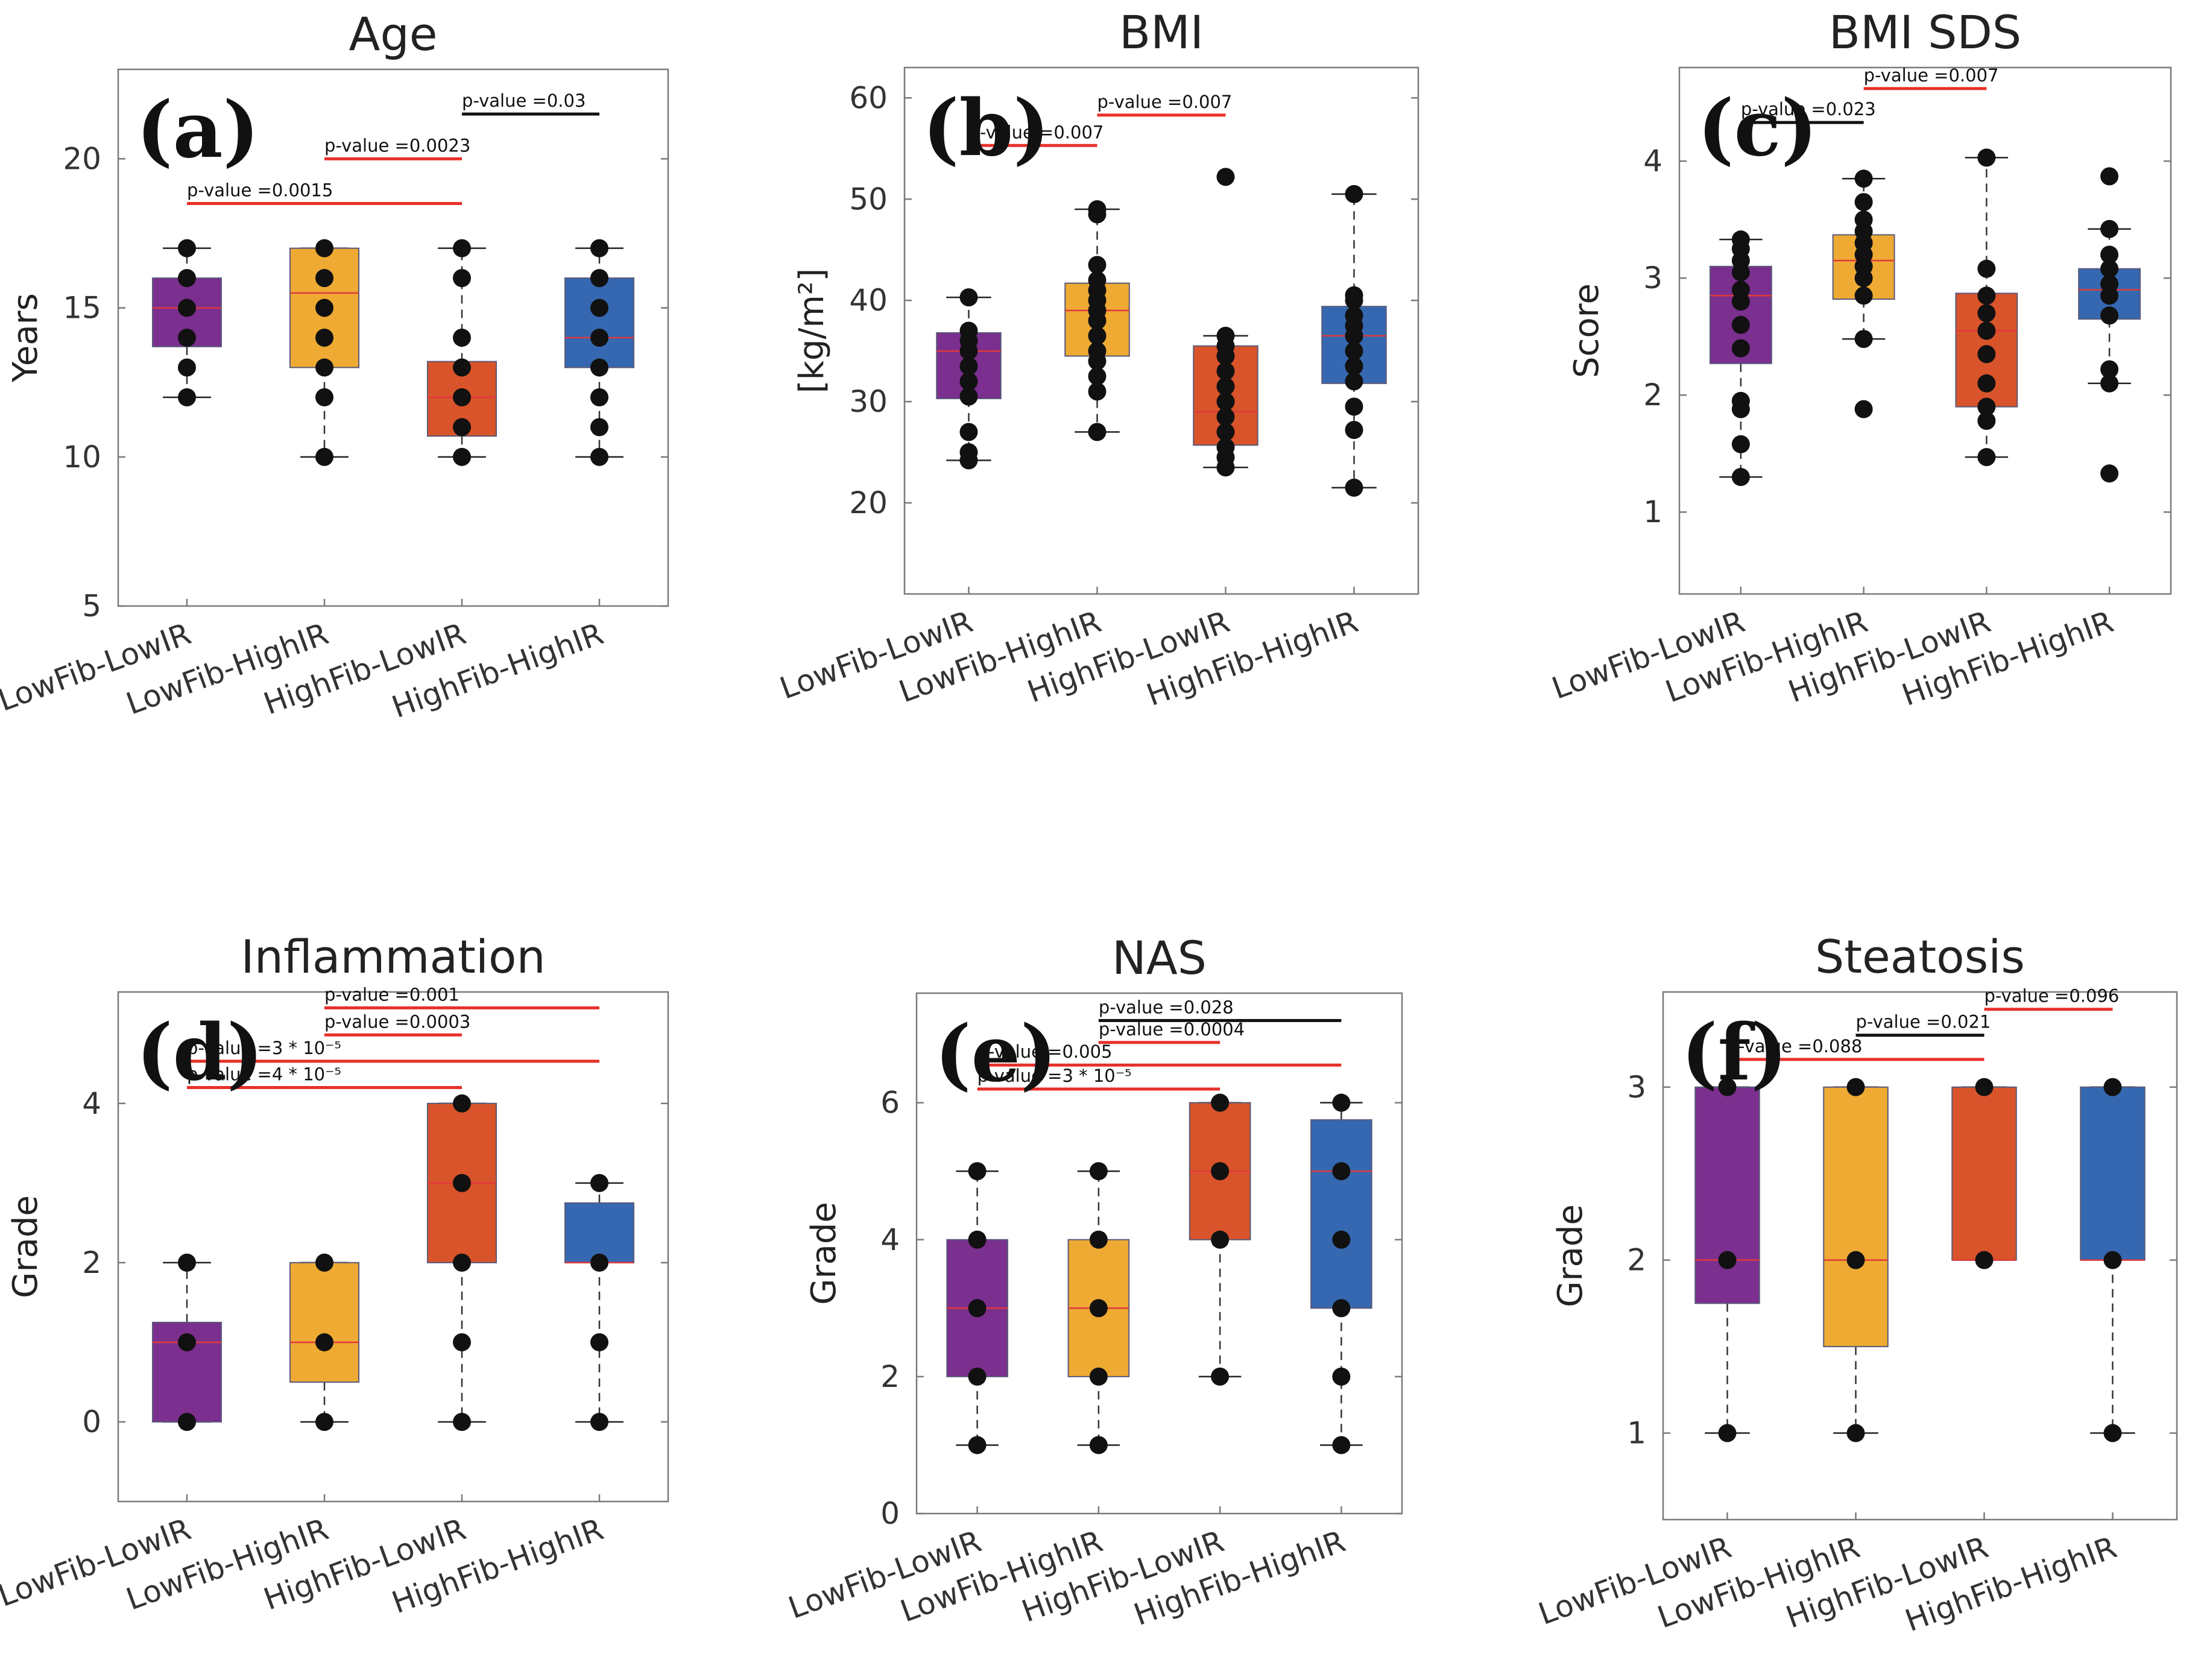 This screenshot has width=2204, height=1680. I want to click on y-tick-label: 15, so click(82, 308).